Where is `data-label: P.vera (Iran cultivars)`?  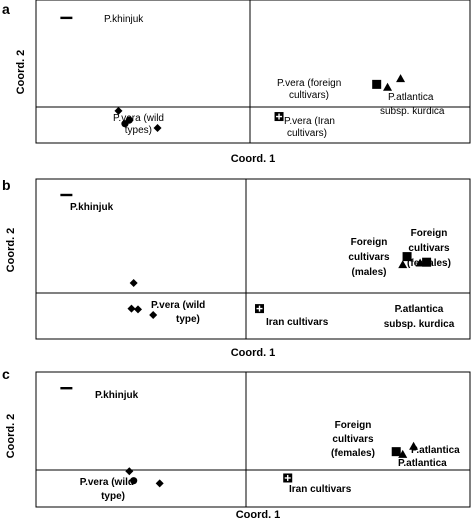 data-label: P.vera (Iran cultivars) is located at coordinates (309, 127).